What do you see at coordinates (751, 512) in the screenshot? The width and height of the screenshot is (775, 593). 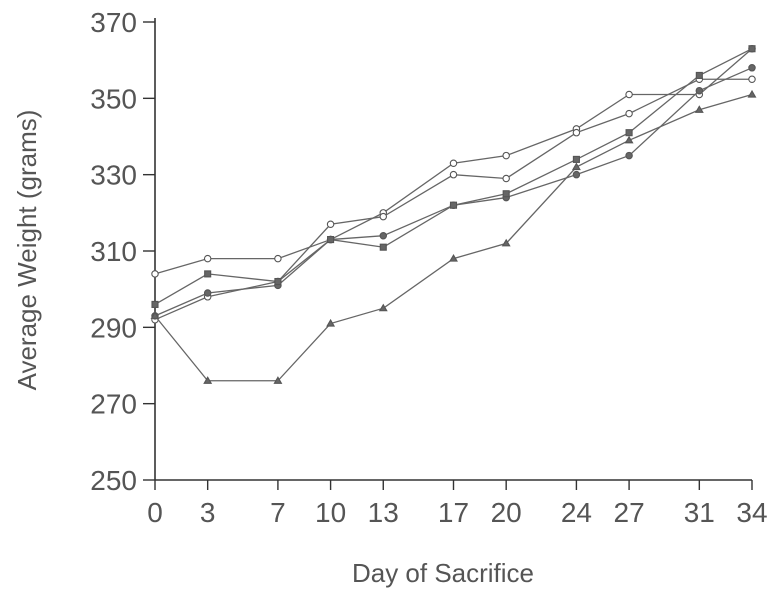 I see `x-tick-label: 34` at bounding box center [751, 512].